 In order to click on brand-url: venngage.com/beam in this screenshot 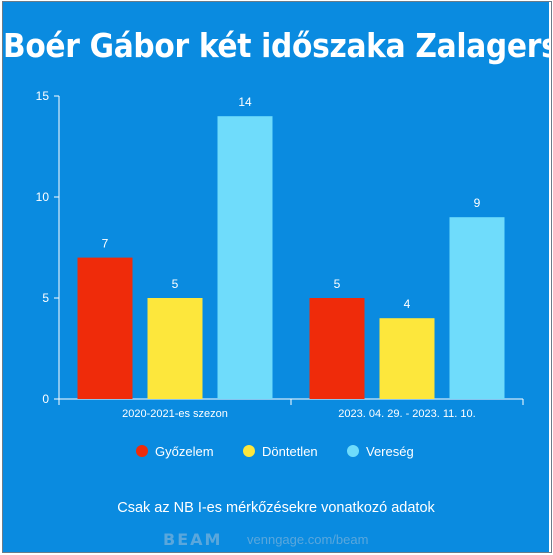, I will do `click(307, 539)`.